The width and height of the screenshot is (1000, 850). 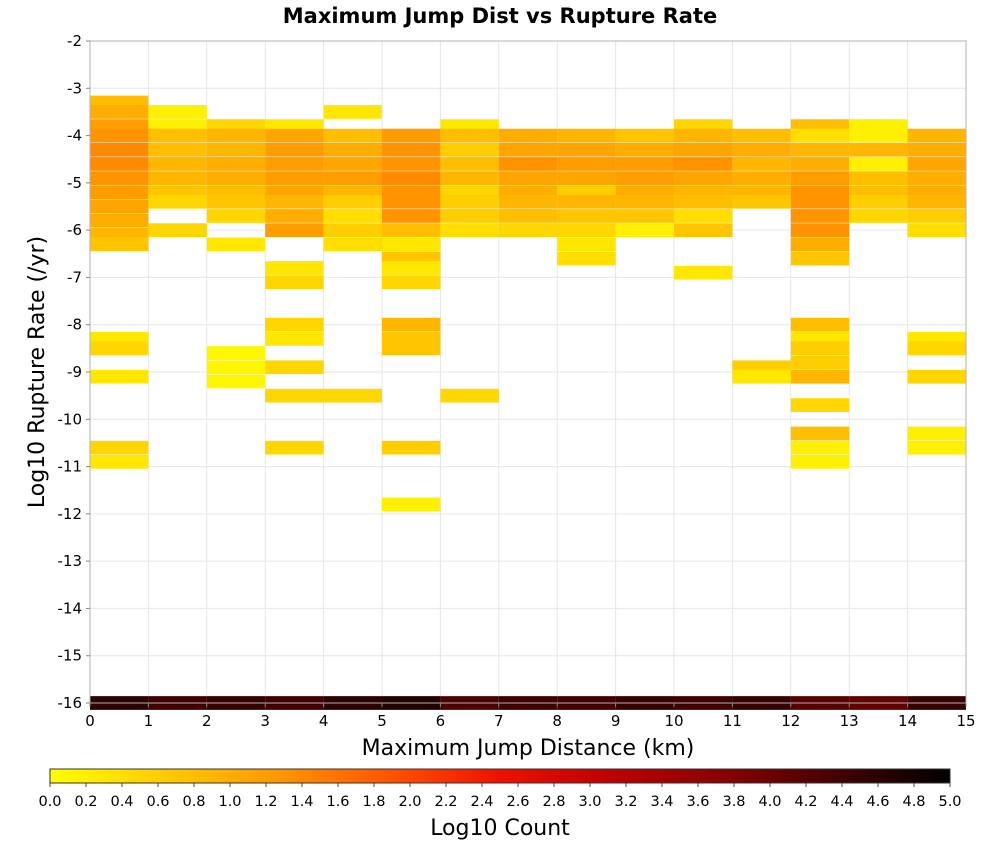 I want to click on colorbar-tick-label: 2.2, so click(x=445, y=802).